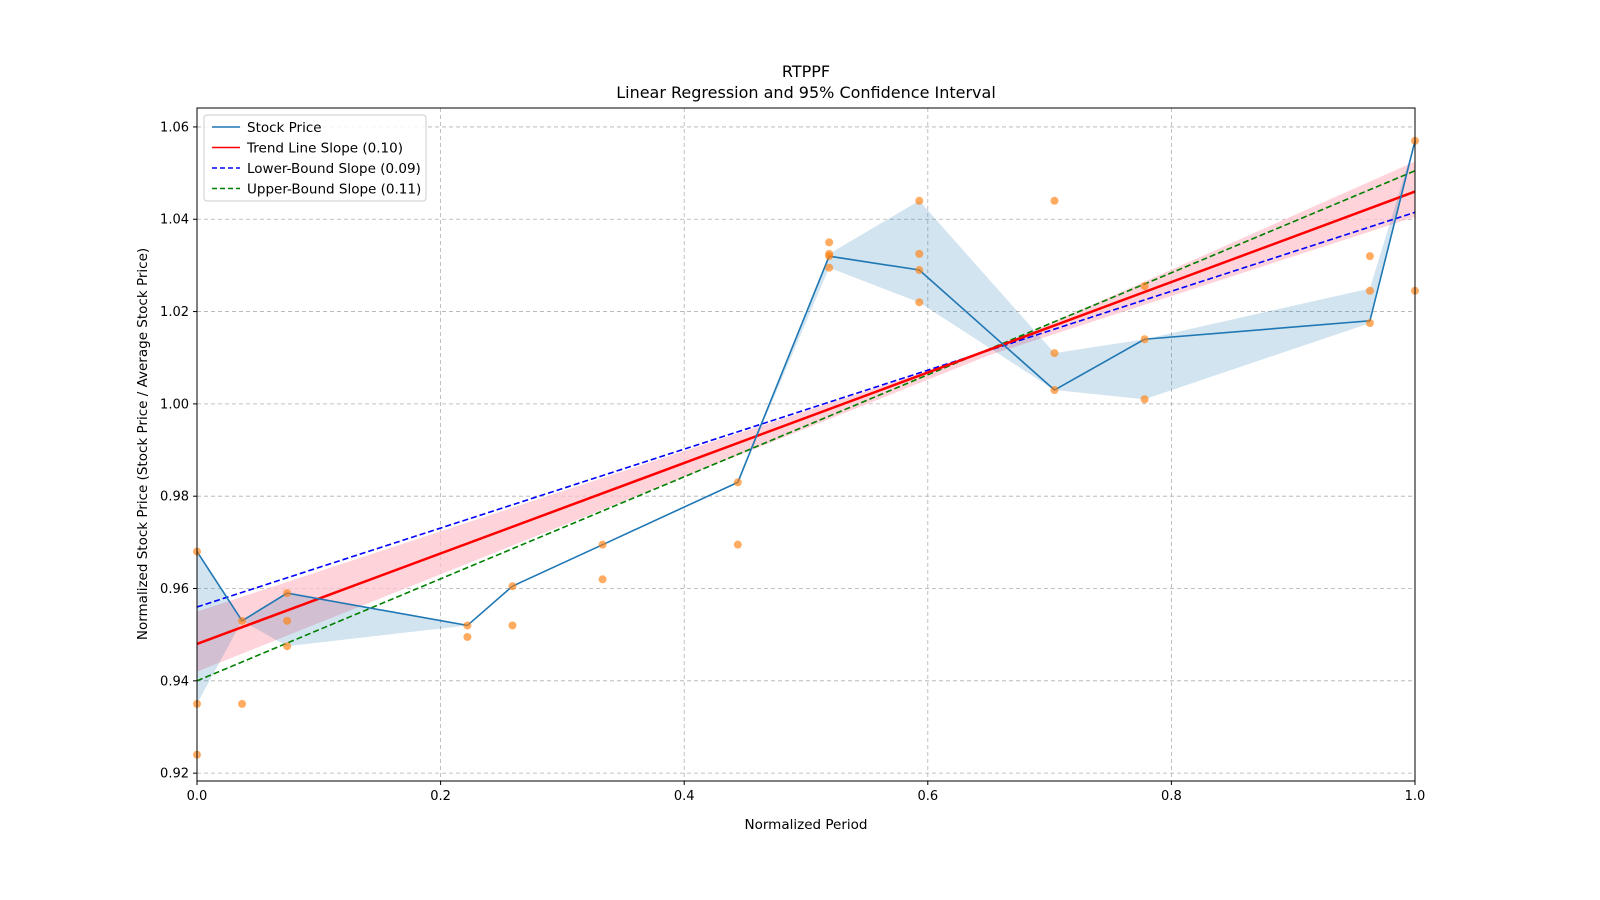 This screenshot has height=900, width=1600. Describe the element at coordinates (174, 497) in the screenshot. I see `y-tick-label-3: 0.98` at that location.